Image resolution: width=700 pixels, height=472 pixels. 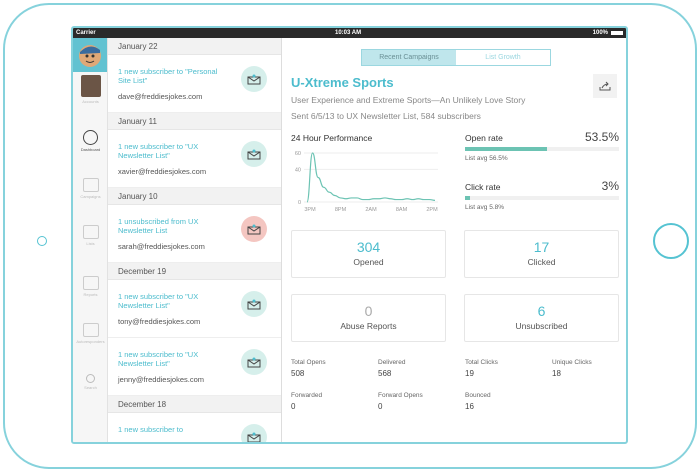 I want to click on stat-bounced: Bounced 16, so click(x=478, y=401).